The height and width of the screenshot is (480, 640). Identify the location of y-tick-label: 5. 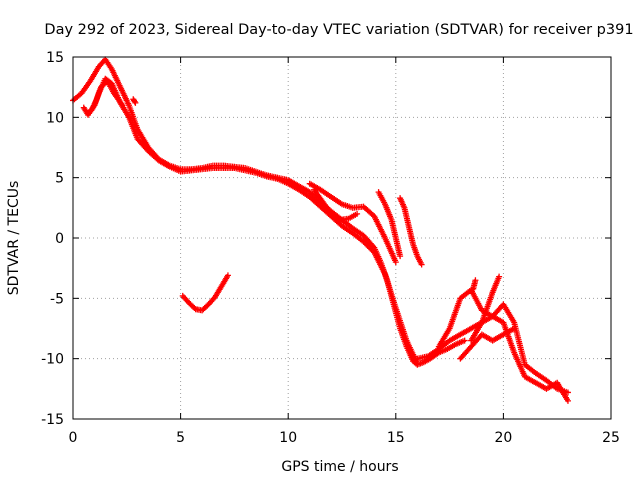
(59, 179).